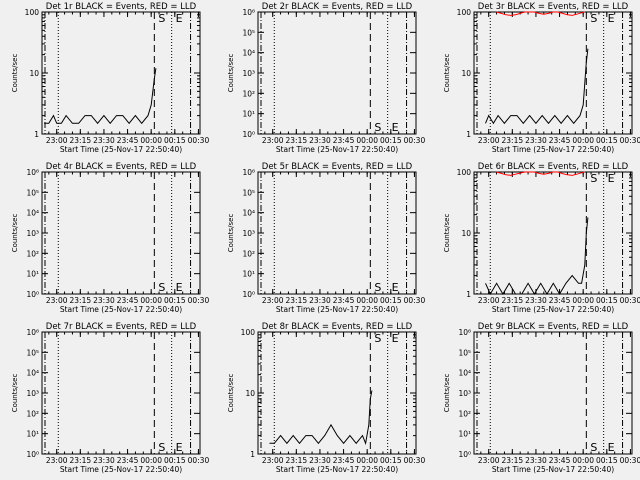  What do you see at coordinates (466, 73) in the screenshot?
I see `y-tick-label: 10` at bounding box center [466, 73].